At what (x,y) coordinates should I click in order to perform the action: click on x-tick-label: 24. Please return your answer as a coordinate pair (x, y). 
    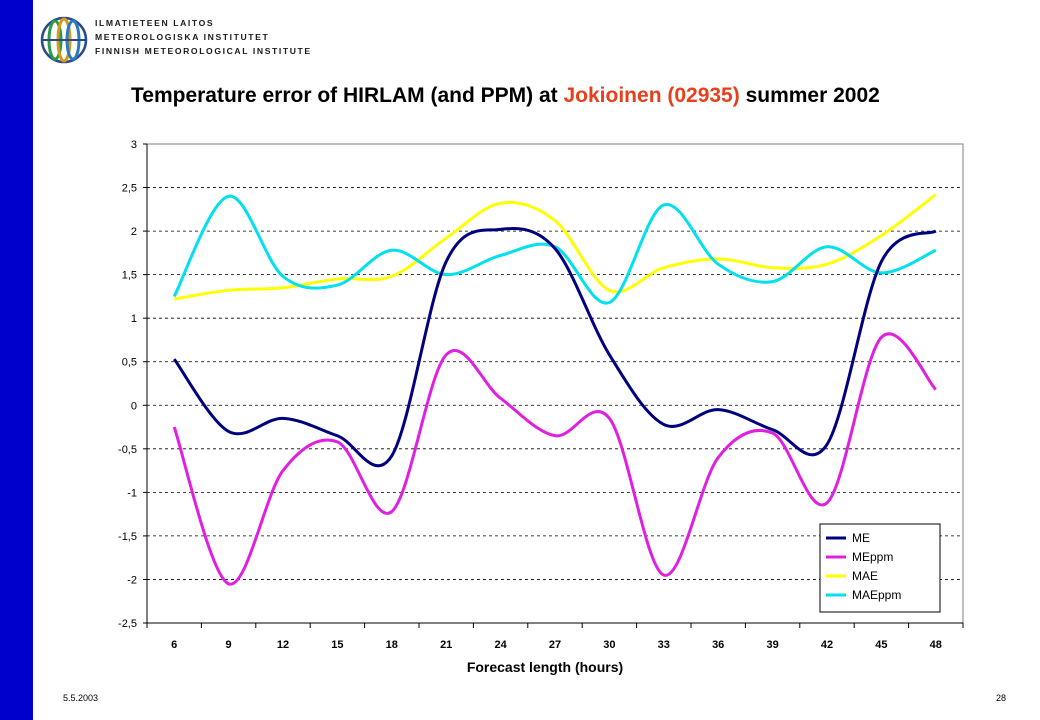
    Looking at the image, I should click on (500, 645).